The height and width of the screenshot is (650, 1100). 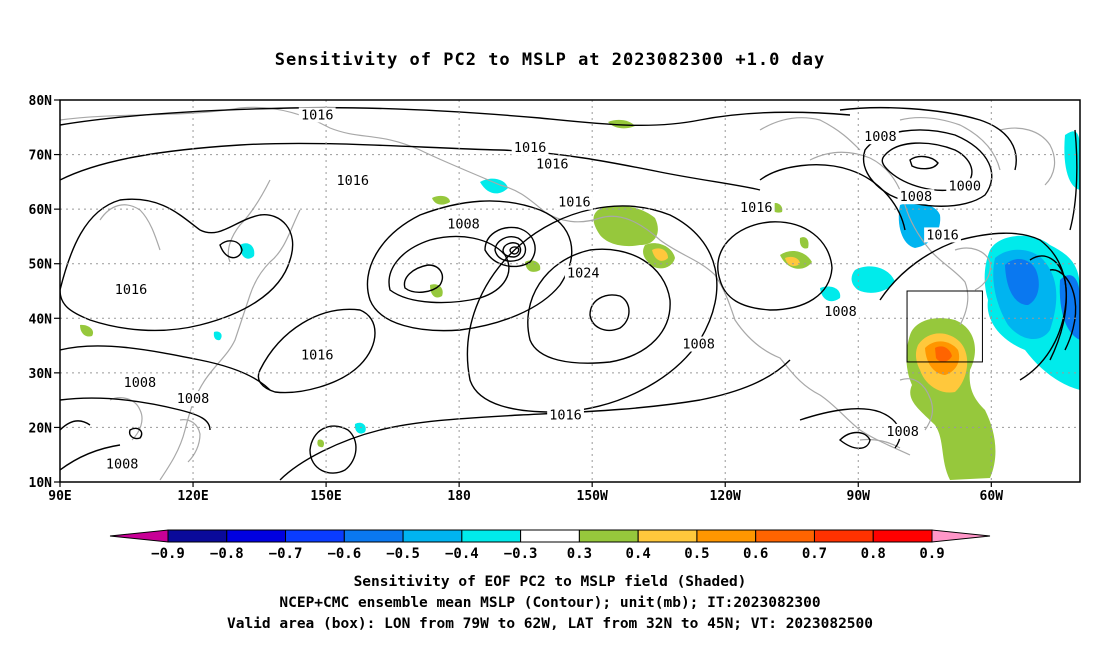 I want to click on lat-tick-label: 30N, so click(x=41, y=374).